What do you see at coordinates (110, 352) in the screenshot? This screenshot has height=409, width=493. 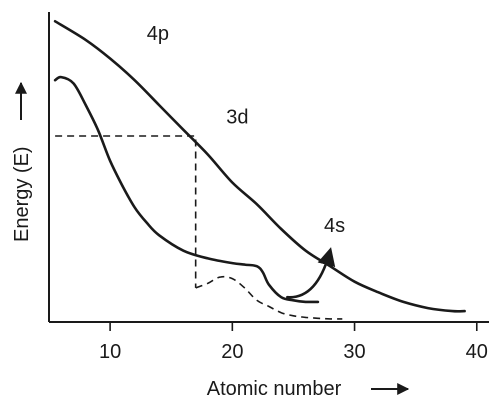 I see `x-tick-label-10: 10` at bounding box center [110, 352].